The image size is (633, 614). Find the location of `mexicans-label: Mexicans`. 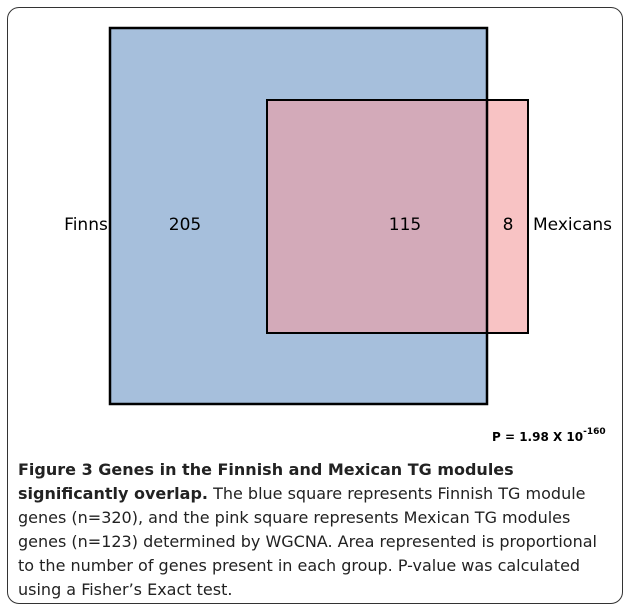

mexicans-label: Mexicans is located at coordinates (572, 225).